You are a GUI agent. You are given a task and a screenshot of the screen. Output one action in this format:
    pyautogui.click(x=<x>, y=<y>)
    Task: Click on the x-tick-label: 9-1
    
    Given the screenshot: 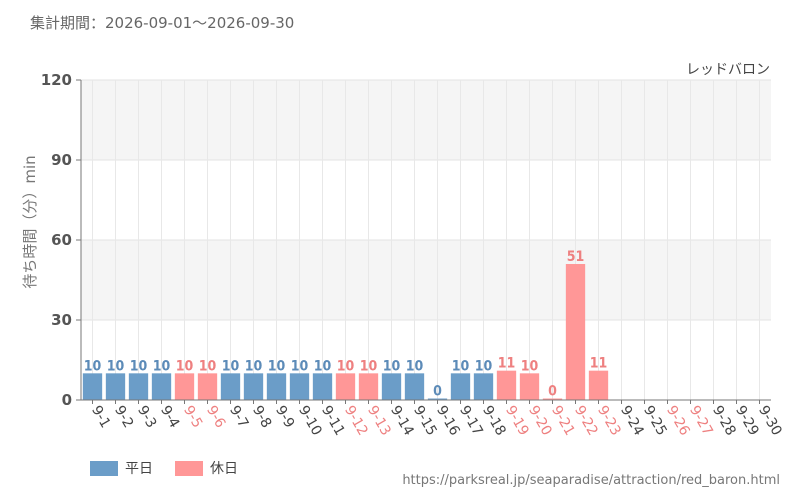 What is the action you would take?
    pyautogui.click(x=100, y=417)
    